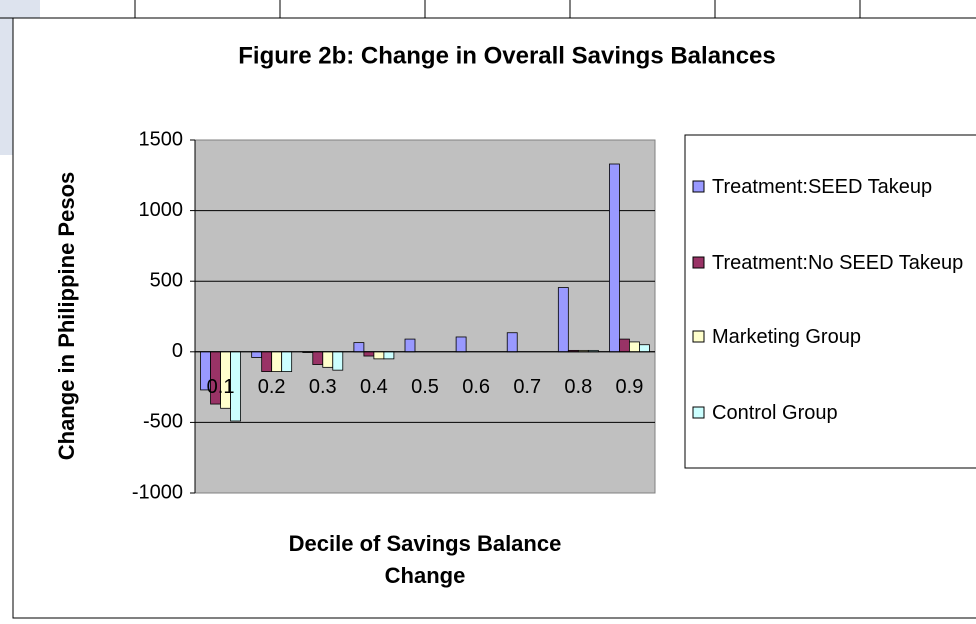 This screenshot has height=624, width=976. I want to click on y-axis-label: Change in Philippine Pesos, so click(66, 316).